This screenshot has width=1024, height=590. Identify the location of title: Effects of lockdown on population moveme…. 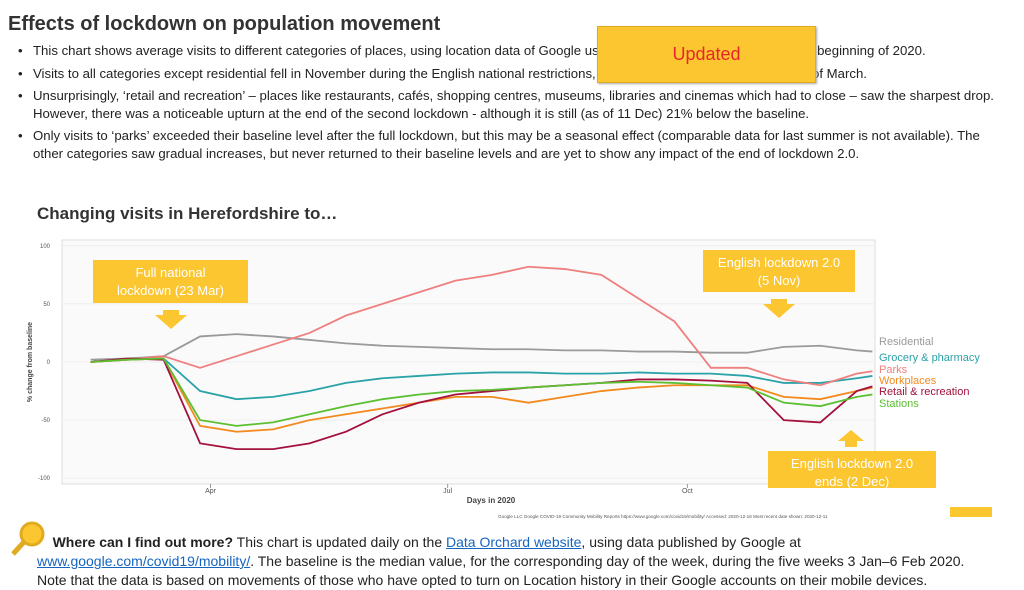
(224, 24).